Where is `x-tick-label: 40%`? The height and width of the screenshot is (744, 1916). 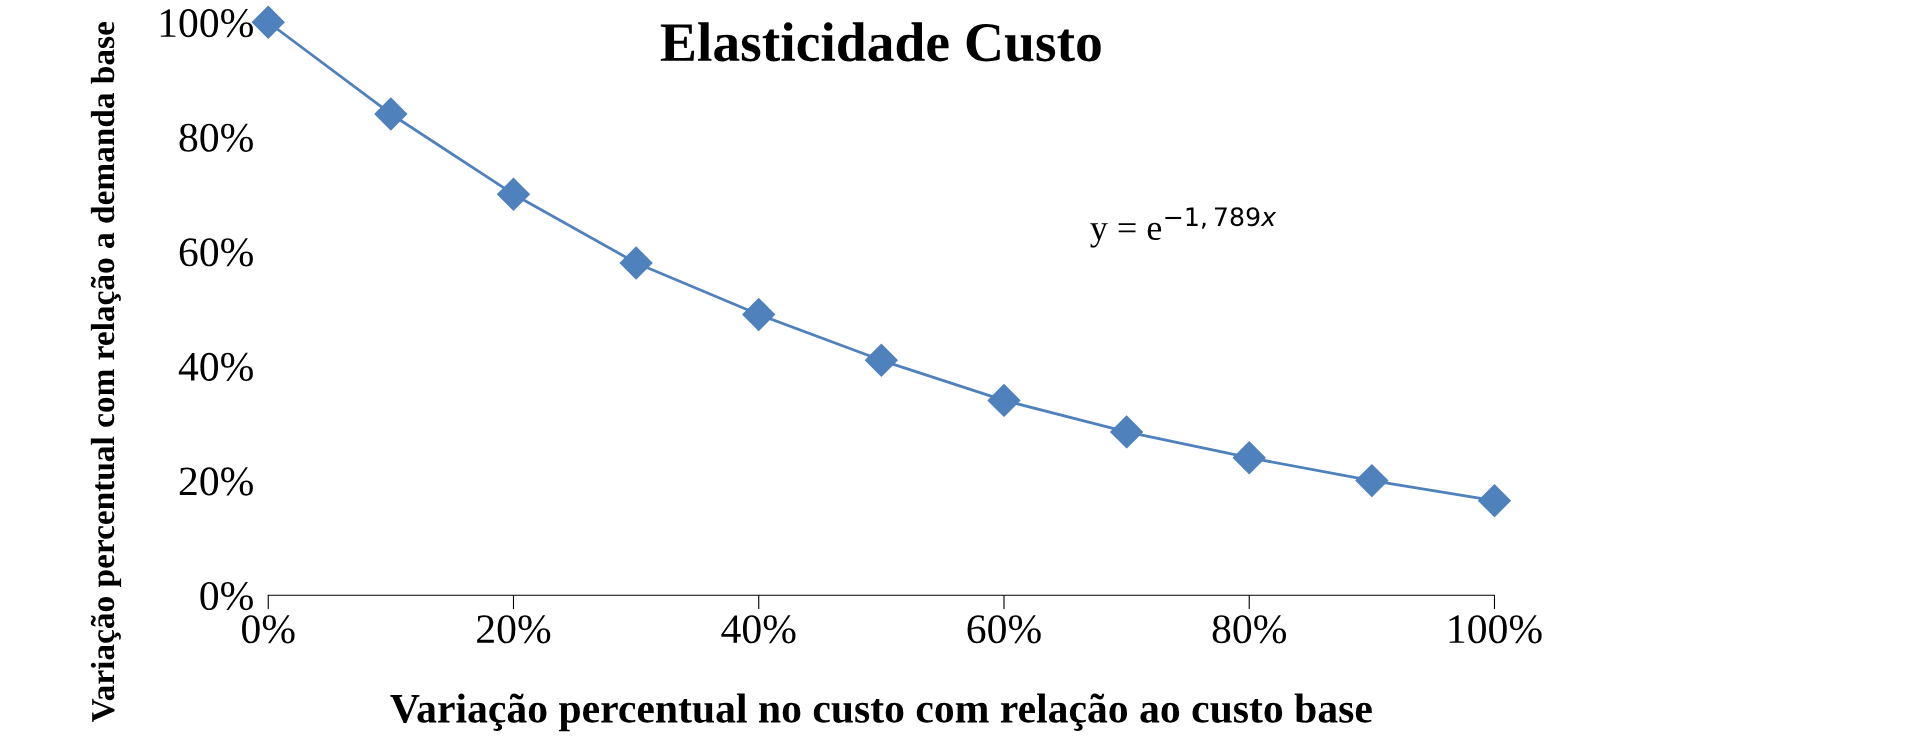 x-tick-label: 40% is located at coordinates (758, 629).